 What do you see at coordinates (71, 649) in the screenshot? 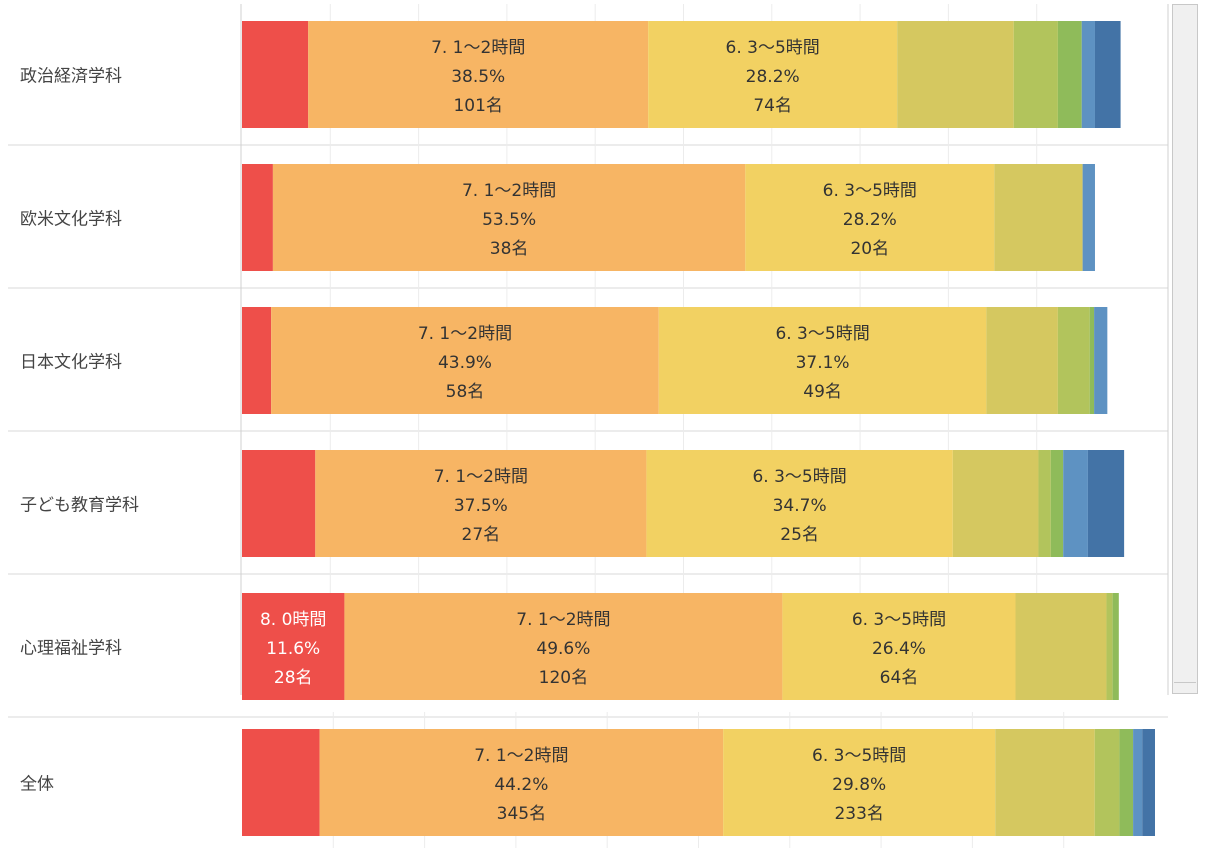
I see `category-label: 心理福祉学科` at bounding box center [71, 649].